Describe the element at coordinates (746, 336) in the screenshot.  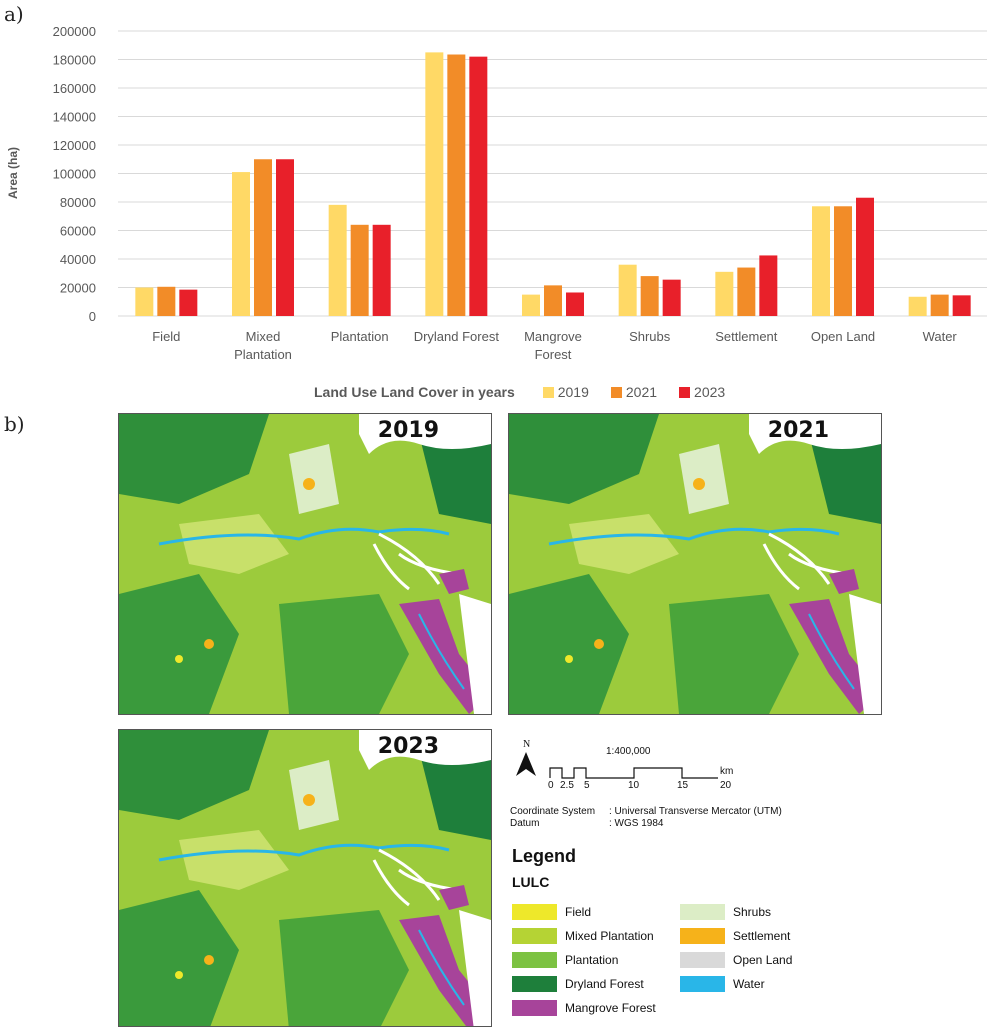
I see `x-tick-label: Settlement` at that location.